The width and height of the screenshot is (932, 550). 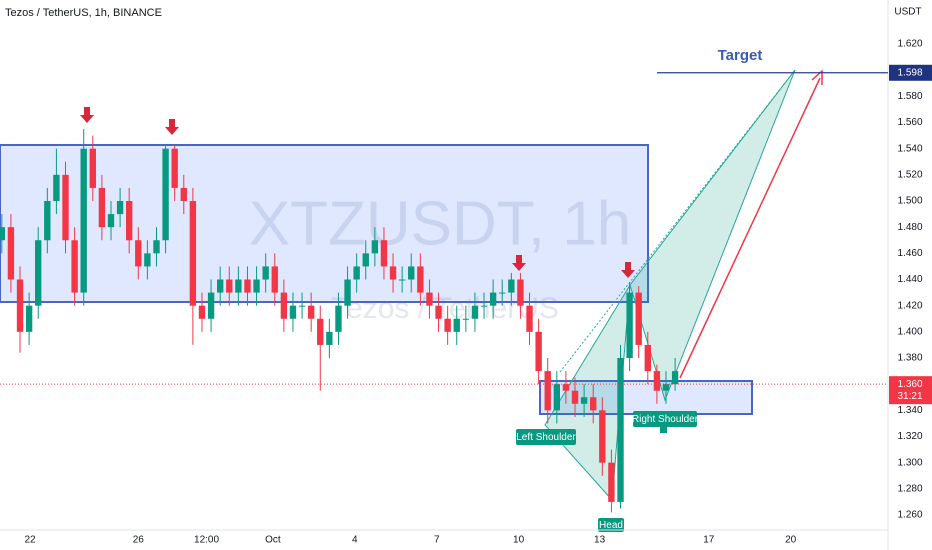 What do you see at coordinates (909, 396) in the screenshot?
I see `countdown: 31:21` at bounding box center [909, 396].